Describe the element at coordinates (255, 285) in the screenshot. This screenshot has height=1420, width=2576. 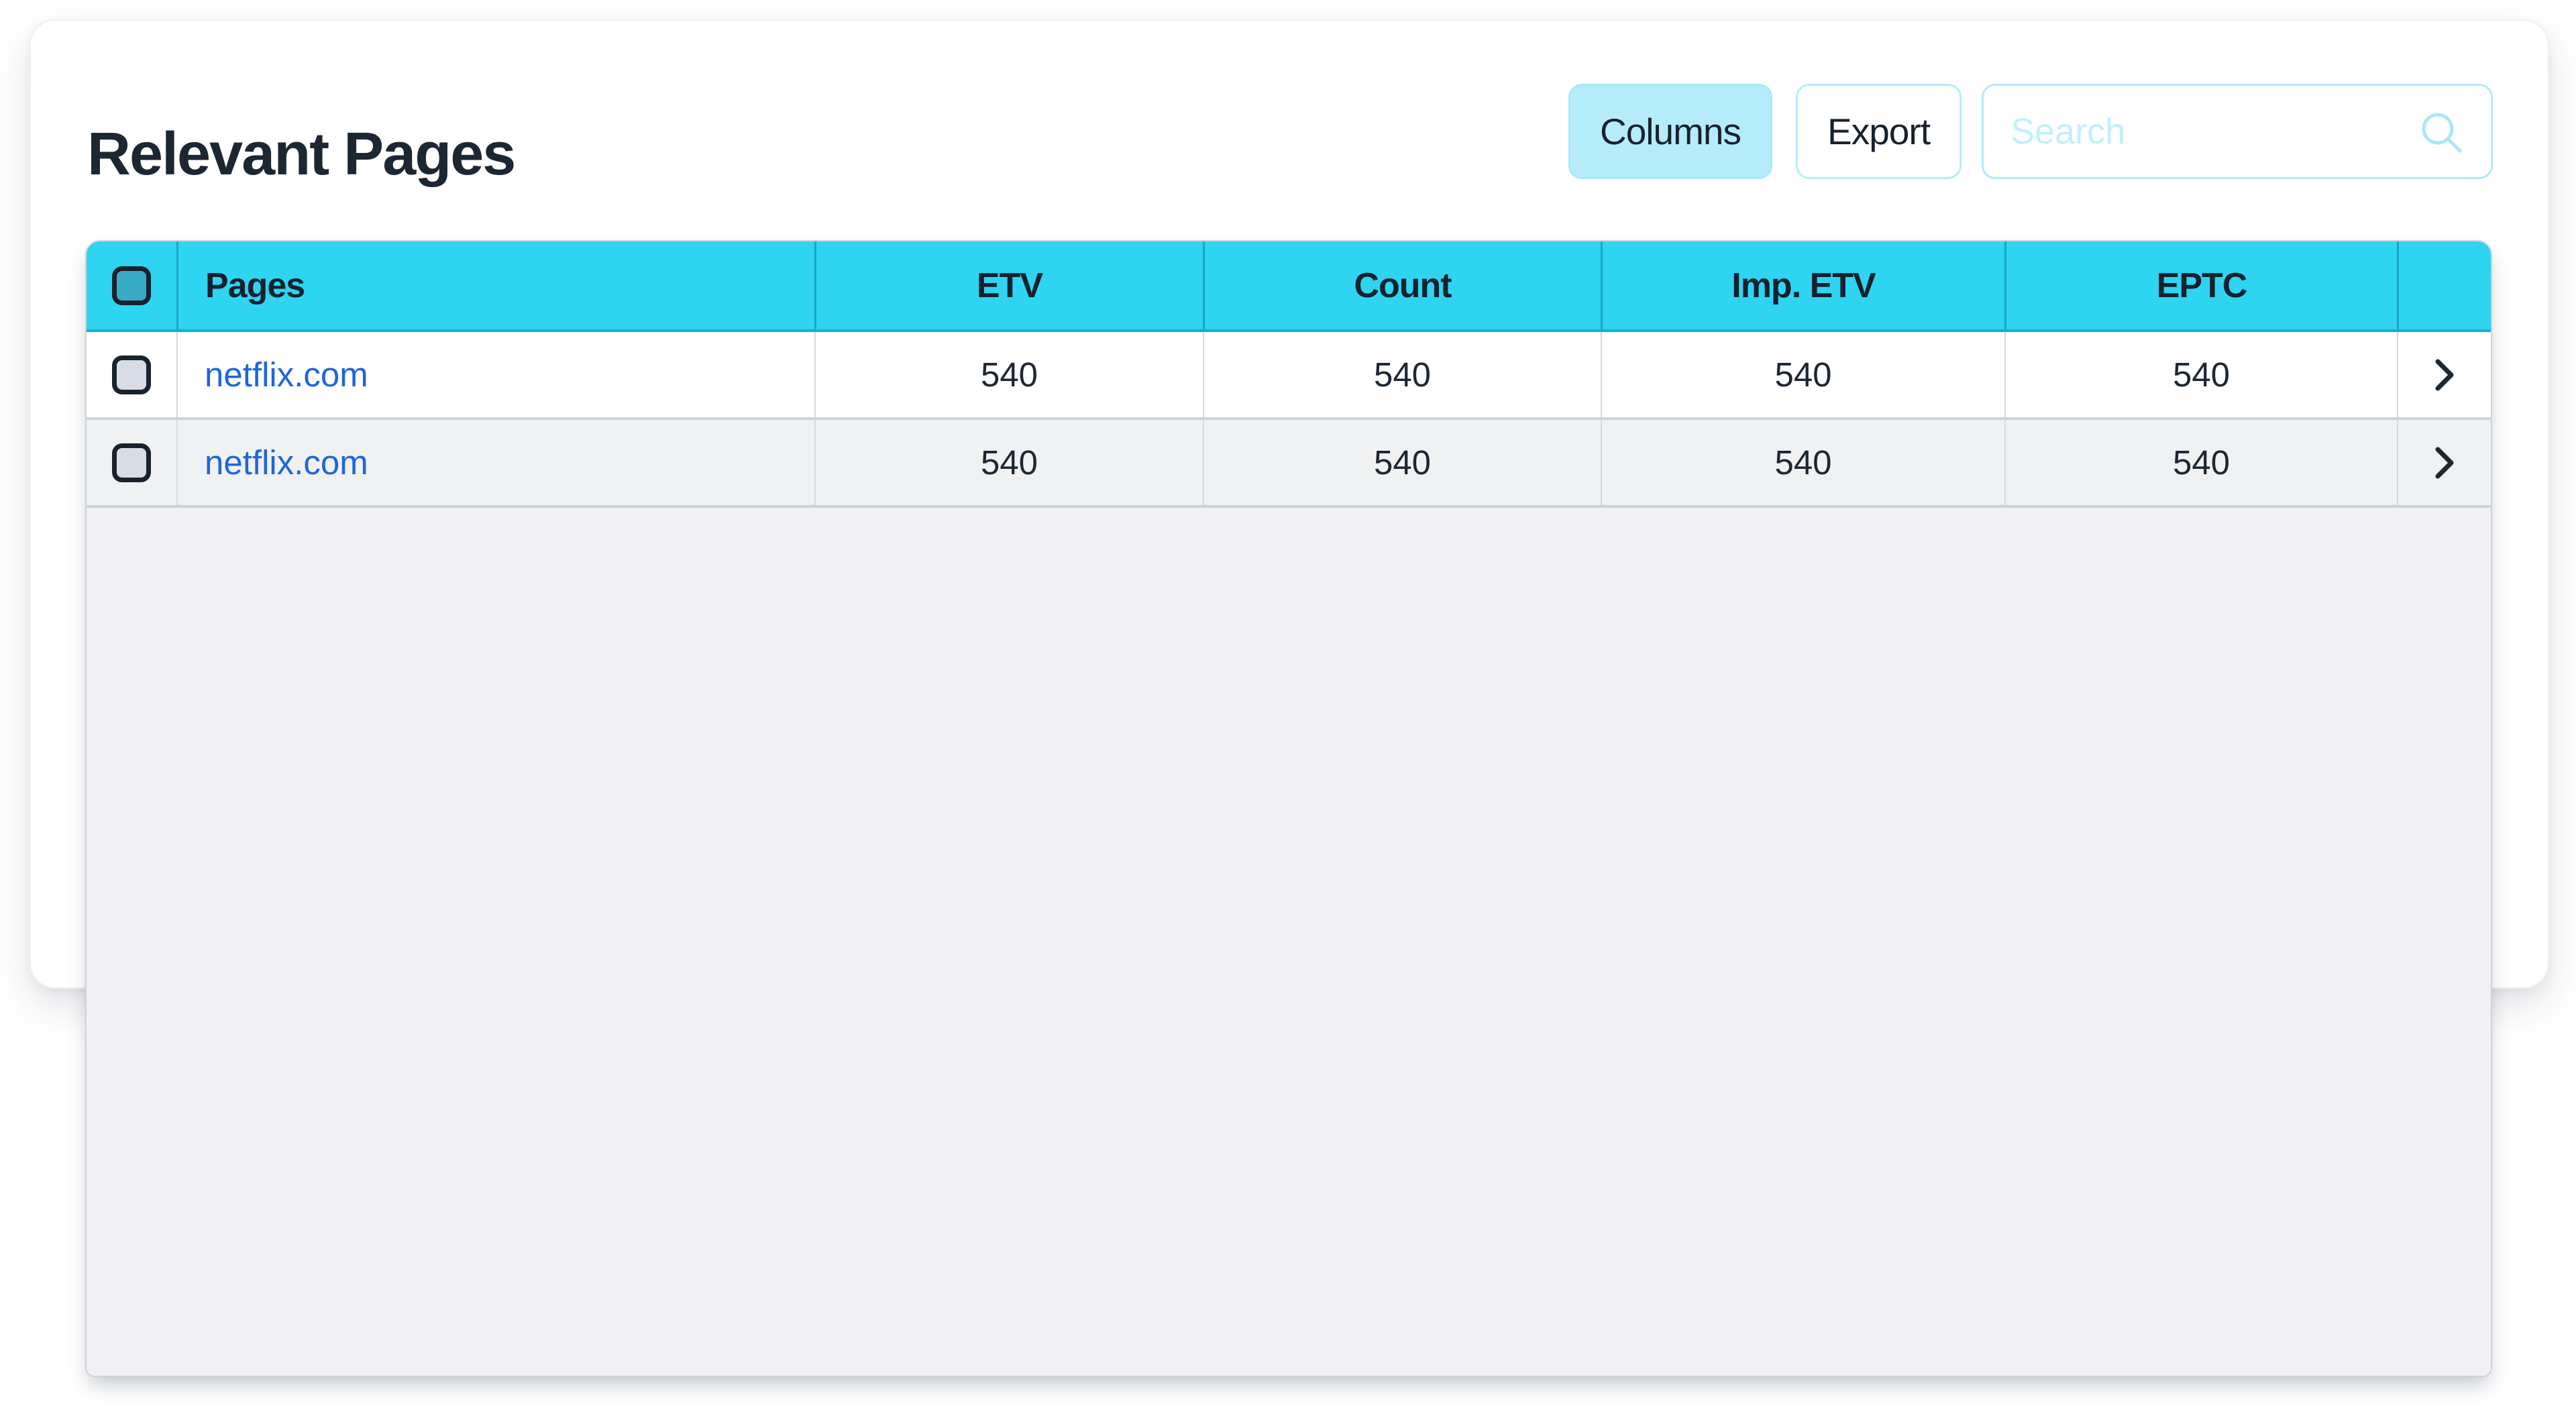
I see `header-label-page: Pages` at that location.